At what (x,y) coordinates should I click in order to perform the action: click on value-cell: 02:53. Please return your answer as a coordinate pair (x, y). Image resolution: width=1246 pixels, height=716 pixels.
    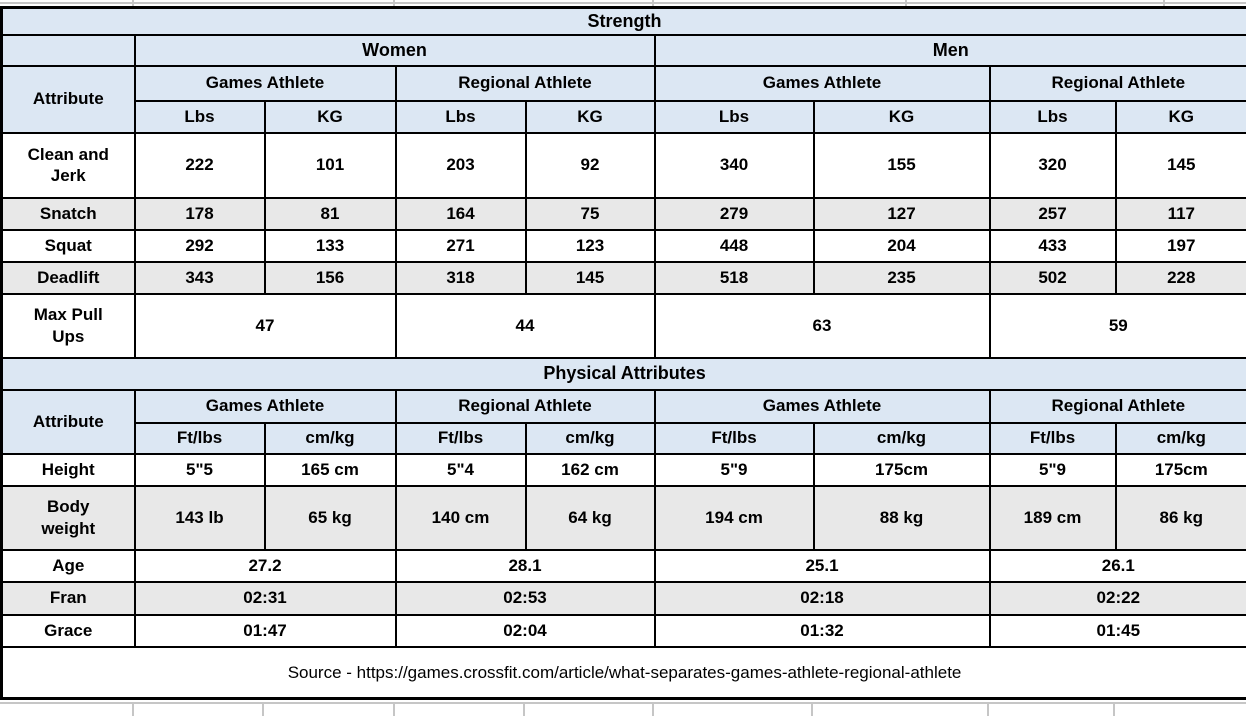
    Looking at the image, I should click on (525, 598).